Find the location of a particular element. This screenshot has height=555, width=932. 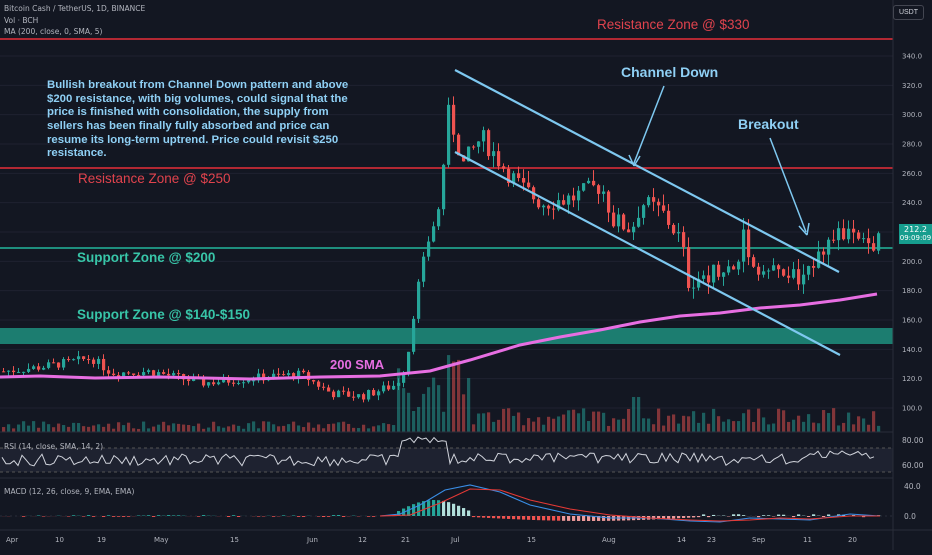

x-tick-label: Aug is located at coordinates (609, 540).